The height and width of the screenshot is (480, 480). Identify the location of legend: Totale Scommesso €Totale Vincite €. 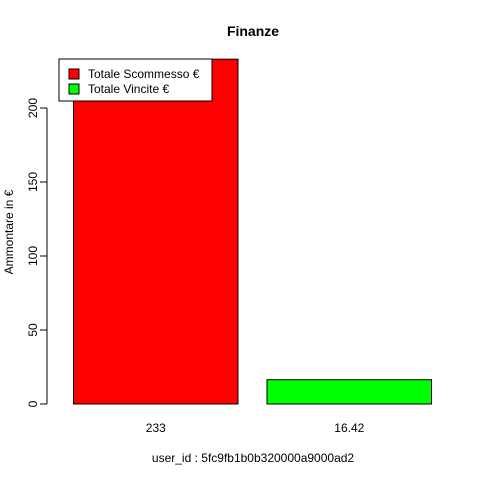
(135, 80).